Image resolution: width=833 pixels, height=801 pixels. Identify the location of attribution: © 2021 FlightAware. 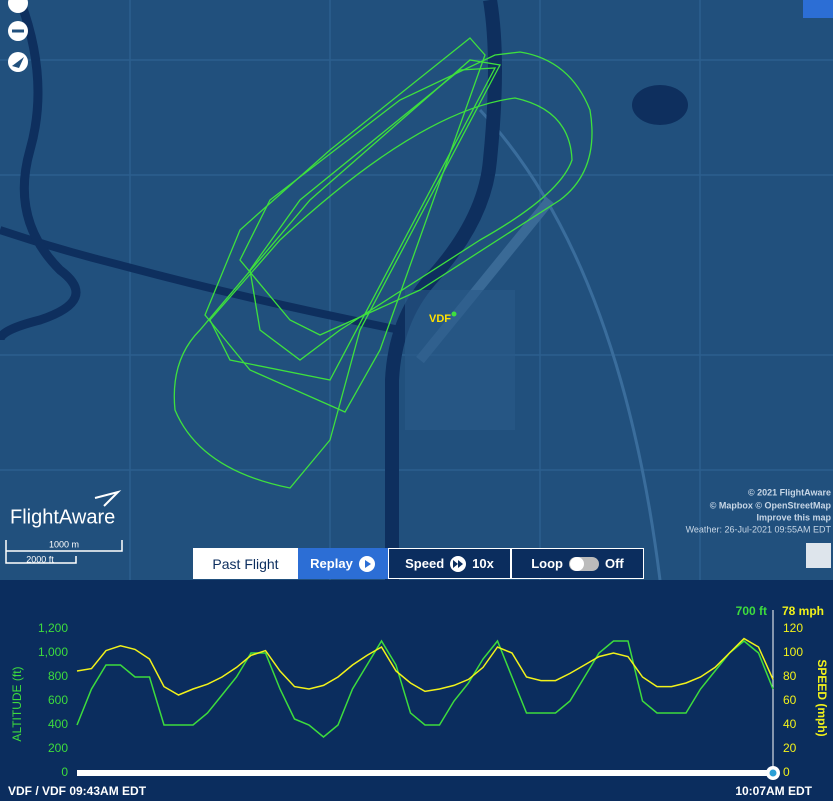
(789, 492).